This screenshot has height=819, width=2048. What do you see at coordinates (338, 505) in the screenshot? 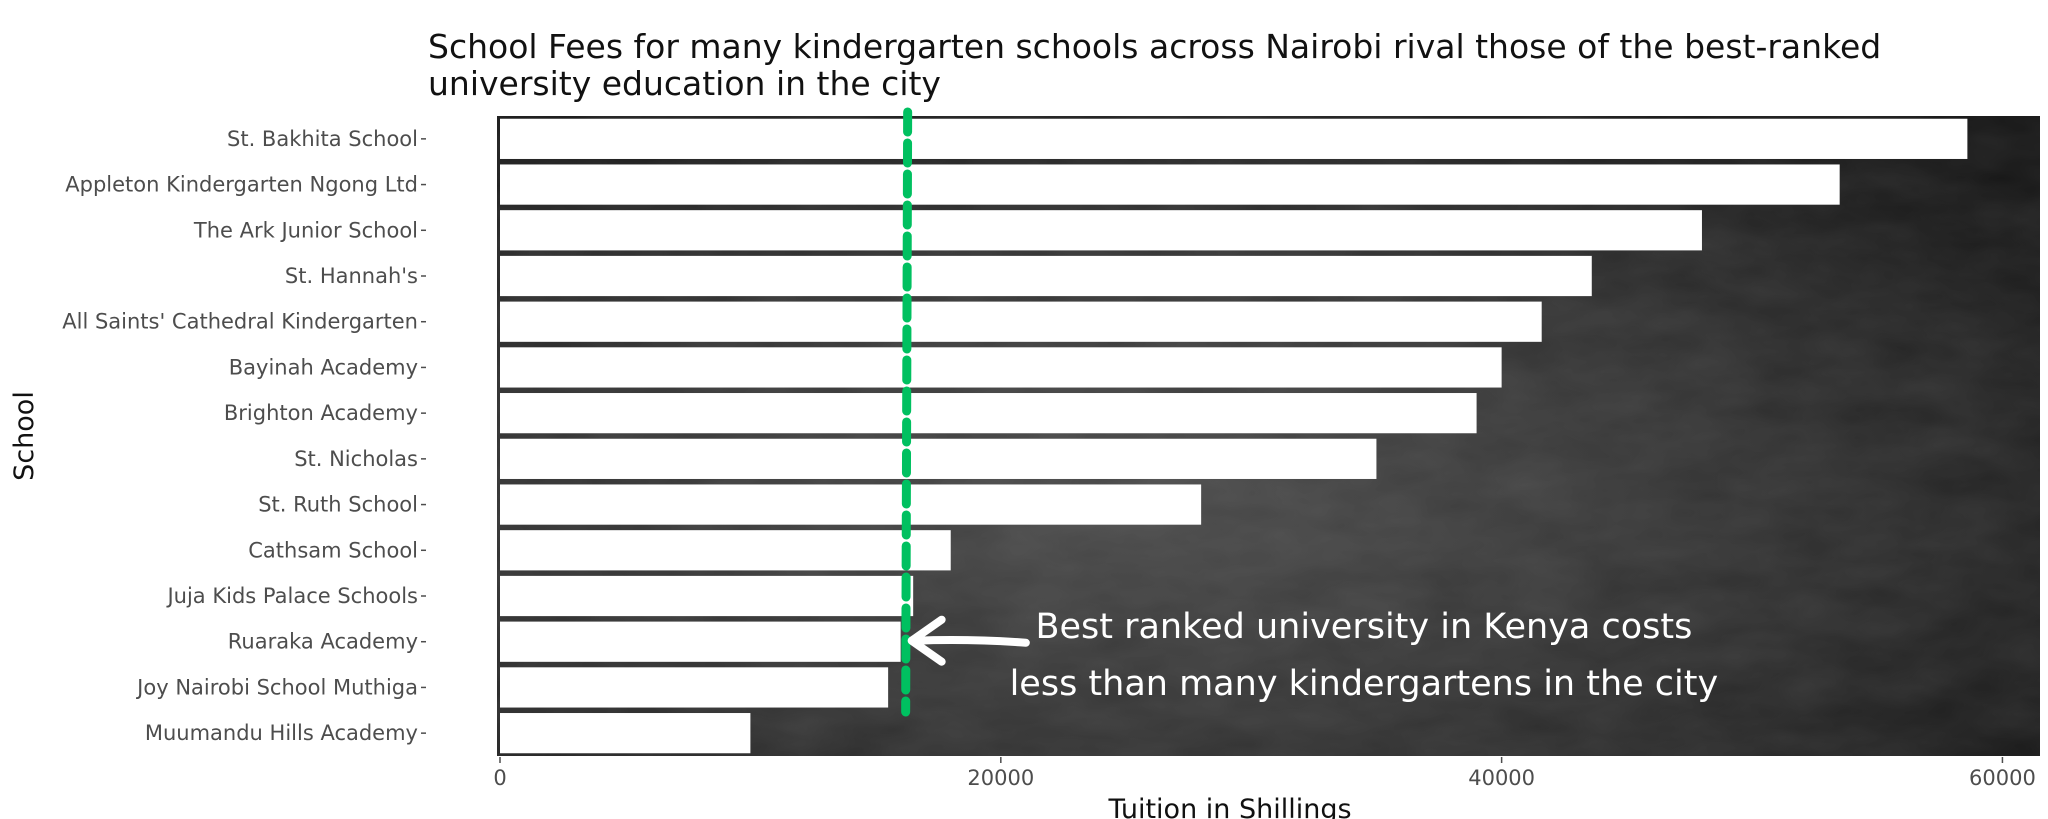
I see `y-tick-label: St. Ruth School` at bounding box center [338, 505].